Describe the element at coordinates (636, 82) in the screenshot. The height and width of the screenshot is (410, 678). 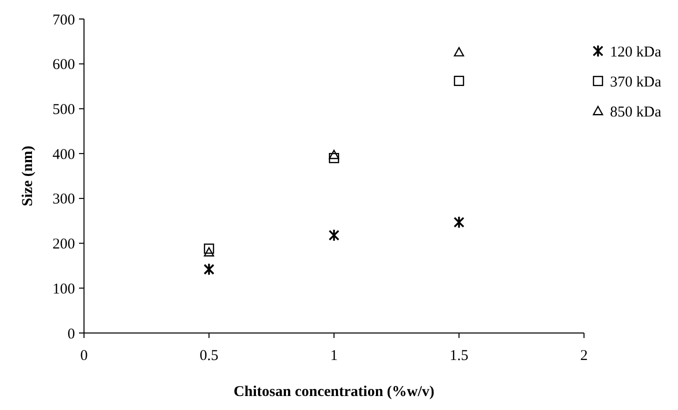
I see `legend-label: 370 kDa` at that location.